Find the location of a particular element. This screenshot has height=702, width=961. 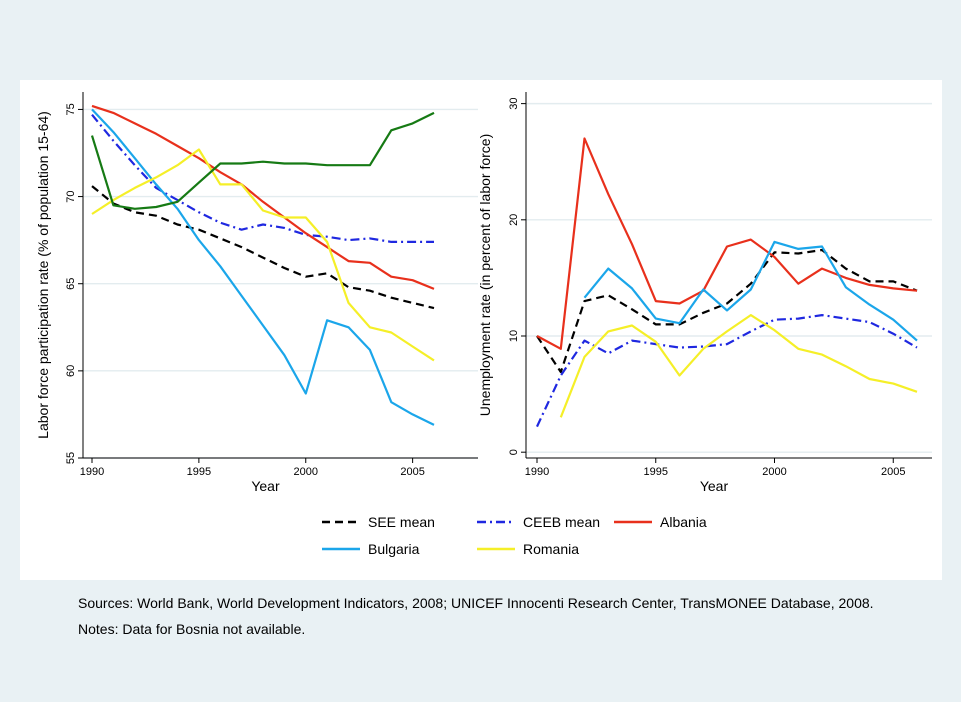

notes-note: Notes: Data for Bosnia not available. is located at coordinates (192, 629).